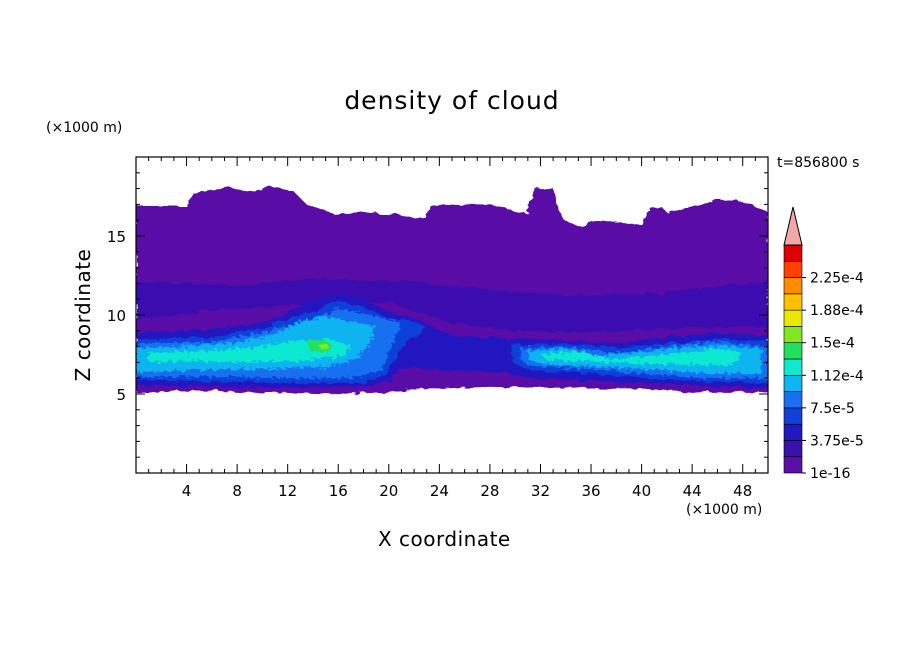 The height and width of the screenshot is (654, 904). What do you see at coordinates (249, 350) in the screenshot?
I see `contour-level-6-left` at bounding box center [249, 350].